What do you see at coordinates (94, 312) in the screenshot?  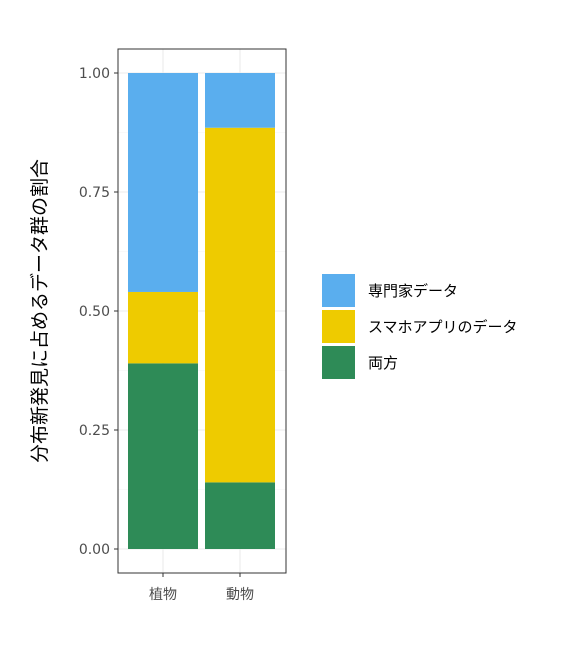 I see `y-tick-label: 0.50` at bounding box center [94, 312].